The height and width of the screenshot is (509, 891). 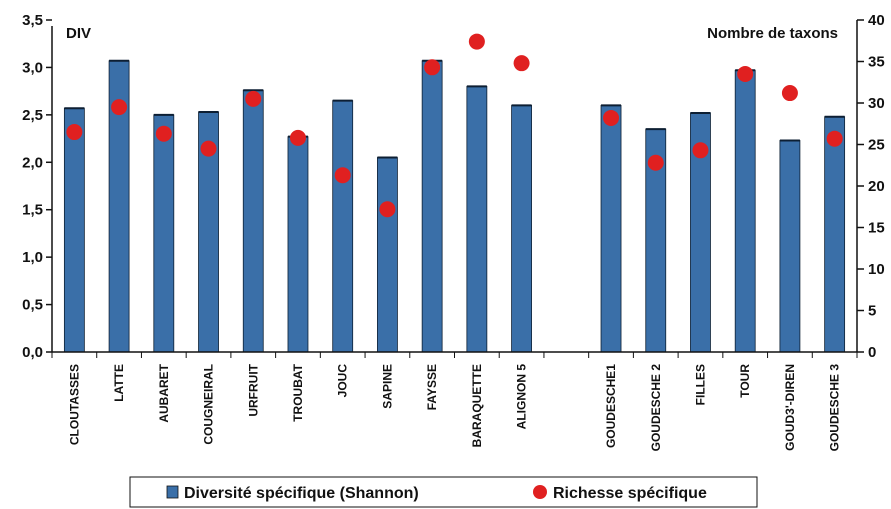 I want to click on category-label: GOUD3'-DIREN, so click(x=790, y=407).